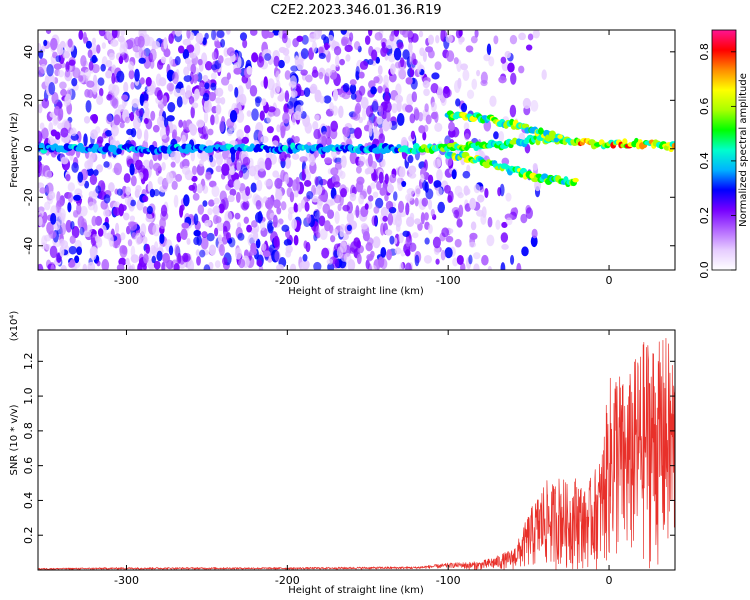 This screenshot has height=600, width=750. What do you see at coordinates (704, 270) in the screenshot?
I see `colorbar-tick-label: 0.0` at bounding box center [704, 270].